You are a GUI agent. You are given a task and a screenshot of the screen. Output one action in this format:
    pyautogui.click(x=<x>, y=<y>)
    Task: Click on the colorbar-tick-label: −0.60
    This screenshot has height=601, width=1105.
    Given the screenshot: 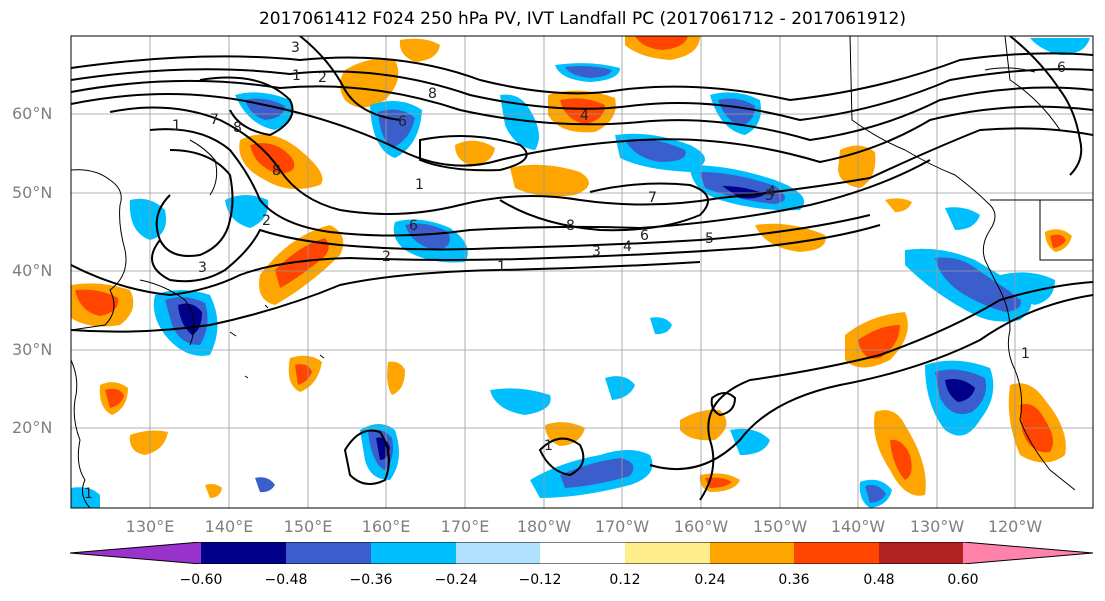 What is the action you would take?
    pyautogui.click(x=201, y=580)
    